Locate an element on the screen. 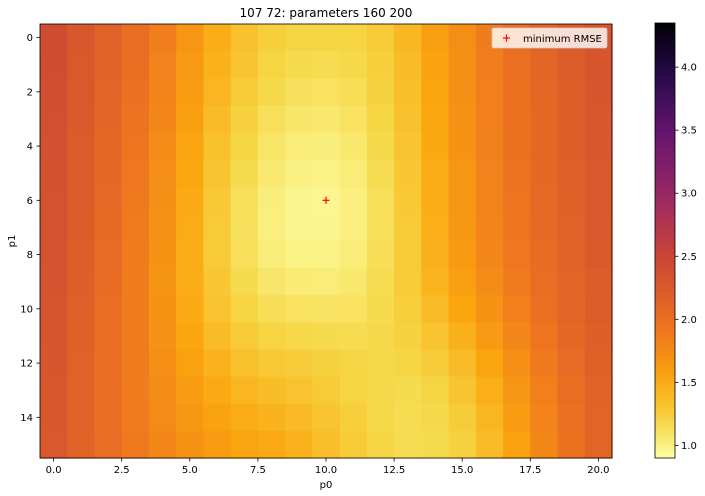 Image resolution: width=705 pixels, height=496 pixels. x-tick-label: 15.0 is located at coordinates (462, 470).